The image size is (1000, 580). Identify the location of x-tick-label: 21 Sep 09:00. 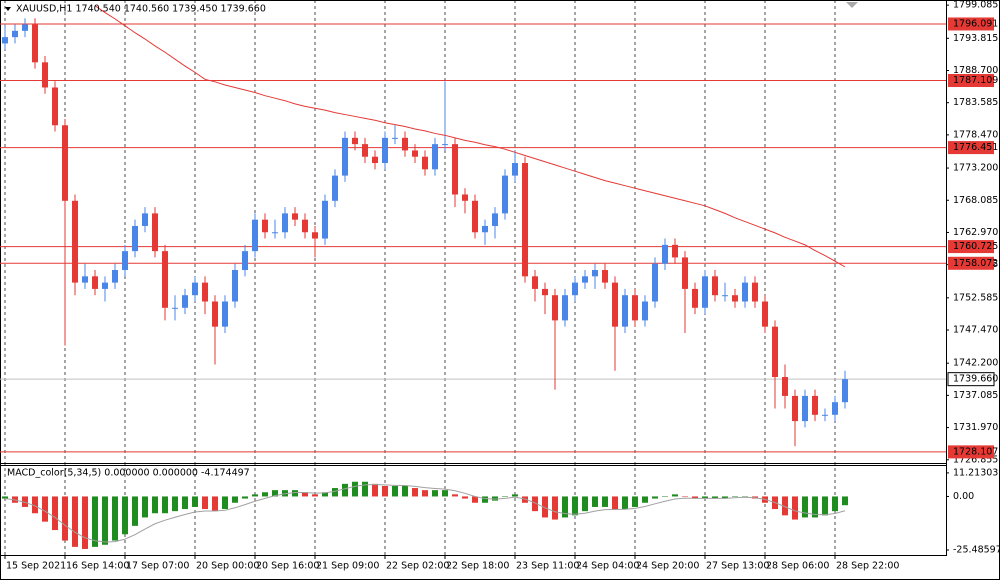
(347, 566).